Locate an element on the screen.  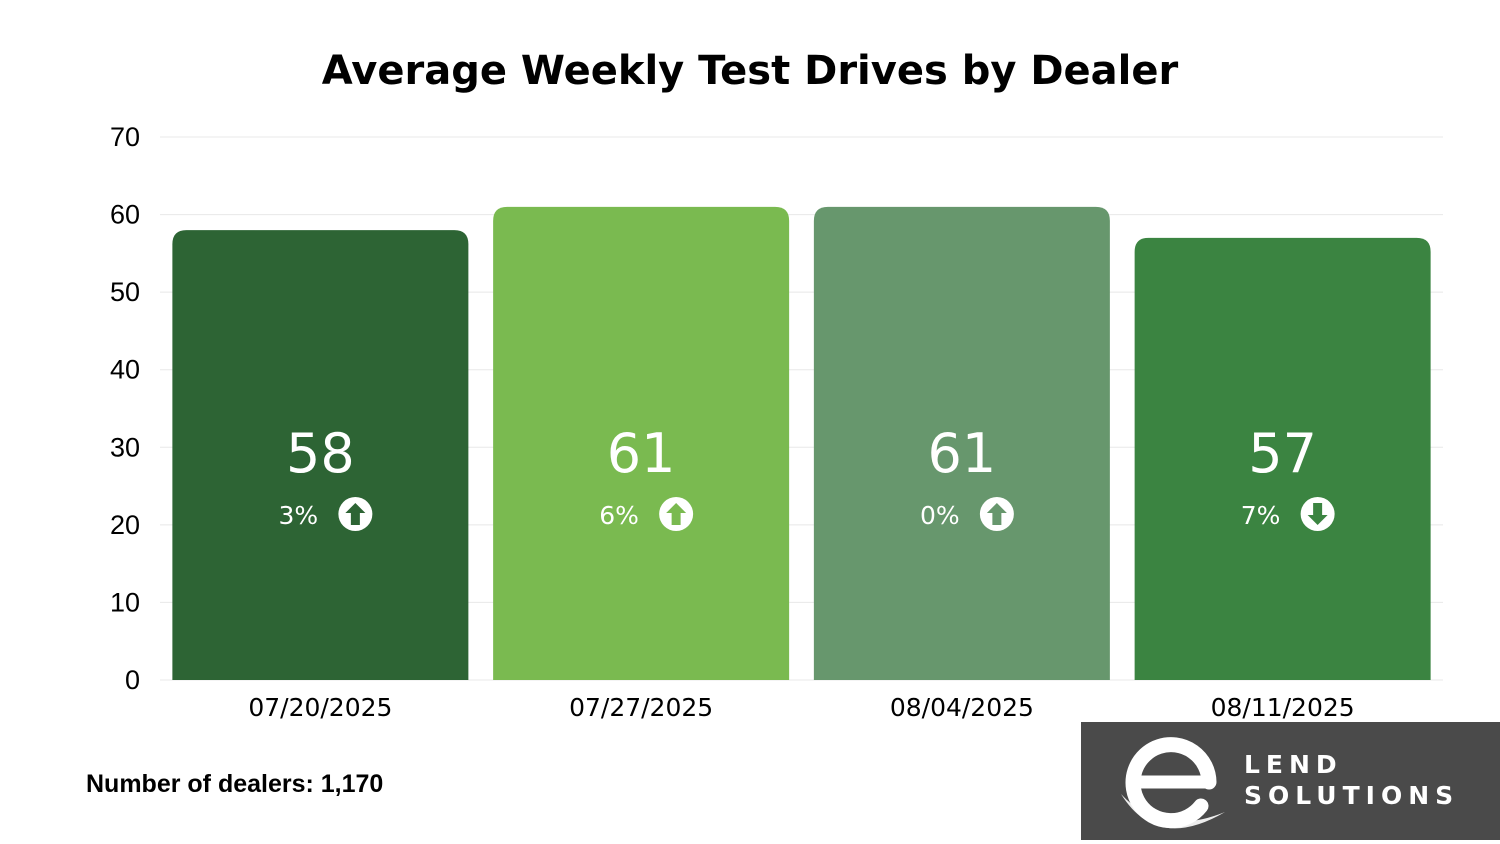
logo-text-lend: LEND is located at coordinates (1293, 764).